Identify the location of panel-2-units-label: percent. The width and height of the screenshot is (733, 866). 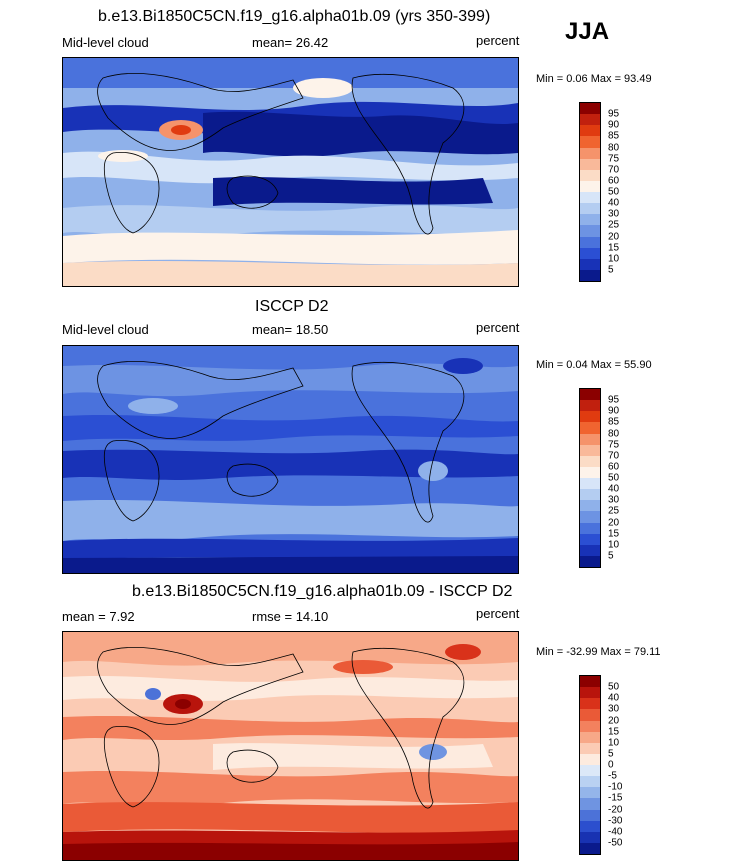
(498, 327).